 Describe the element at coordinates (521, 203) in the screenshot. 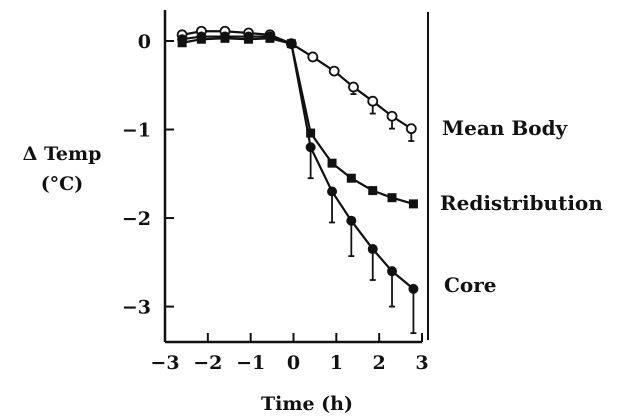

I see `series-label-redistribution: Redistribution` at that location.